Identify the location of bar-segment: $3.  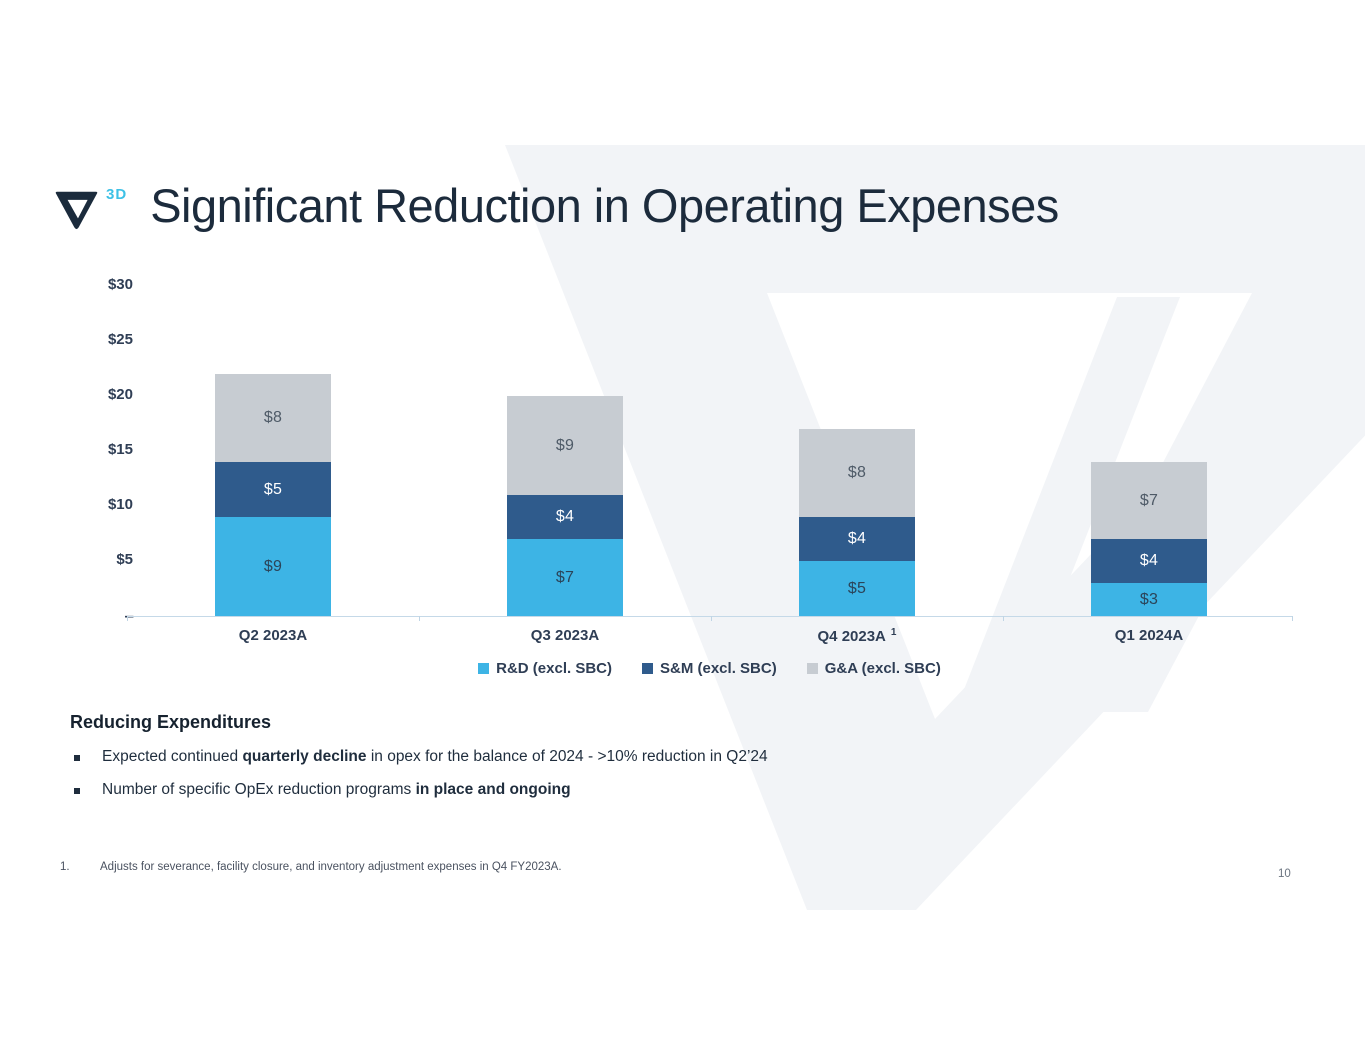
(1149, 599).